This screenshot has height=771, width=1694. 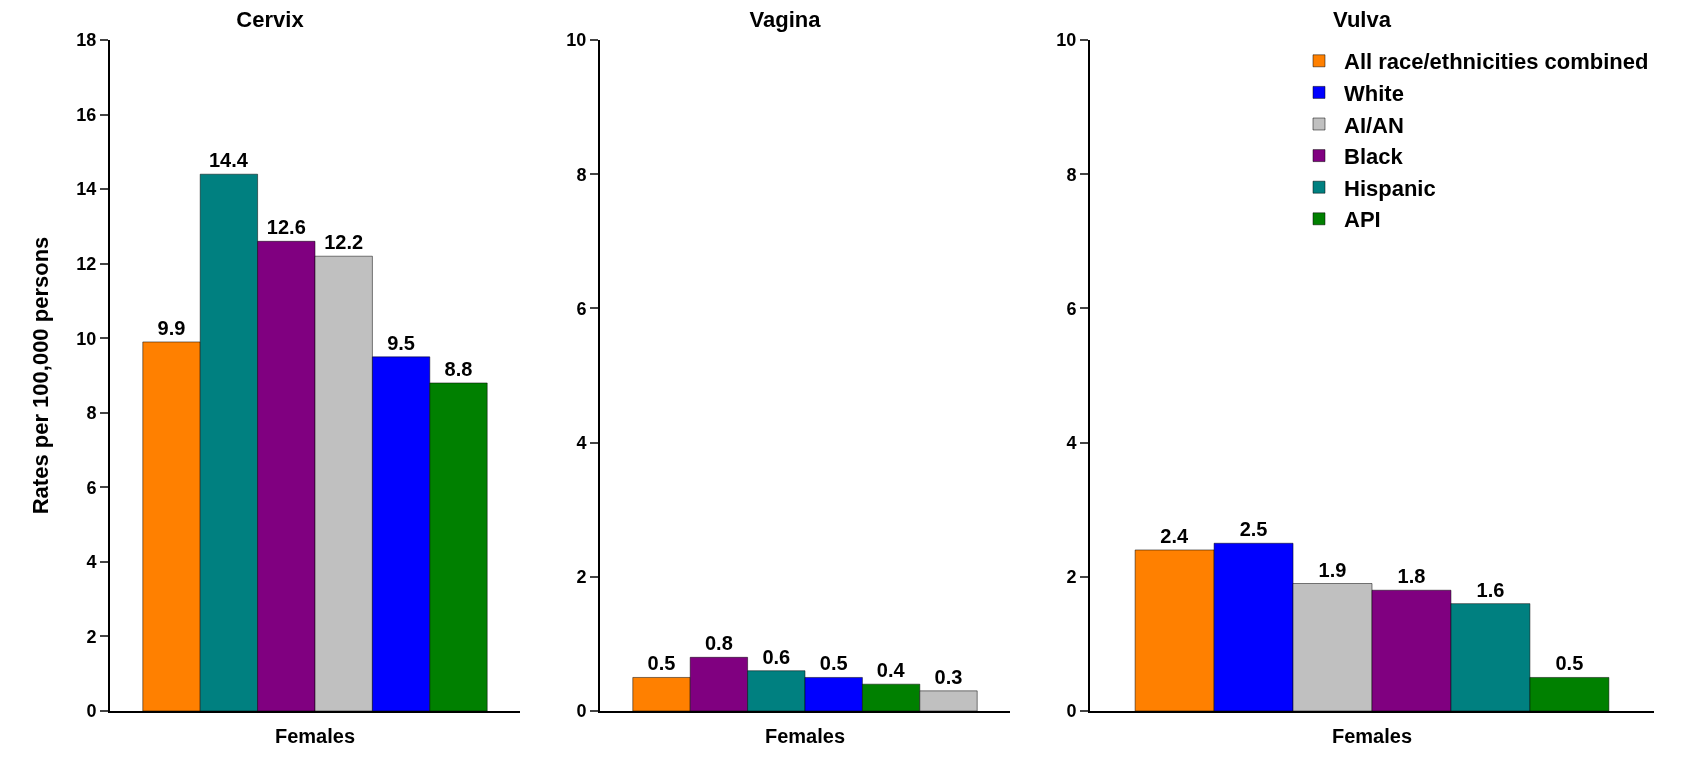 I want to click on data-label: 9.9, so click(x=171, y=327).